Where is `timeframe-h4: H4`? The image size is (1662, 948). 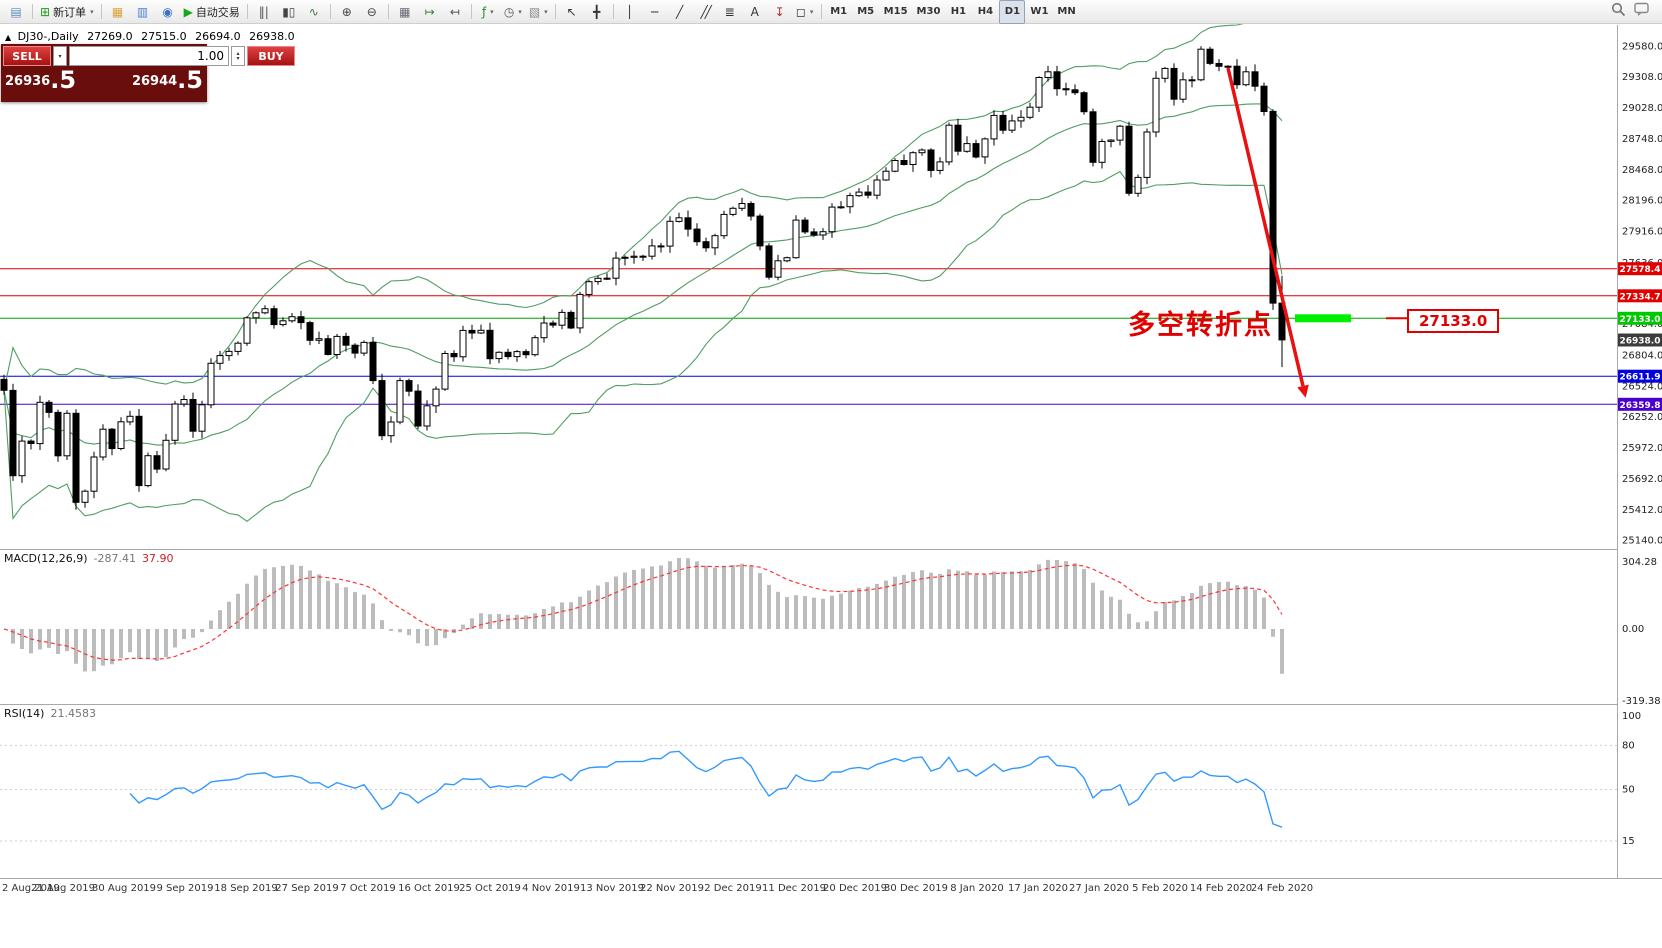 timeframe-h4: H4 is located at coordinates (985, 11).